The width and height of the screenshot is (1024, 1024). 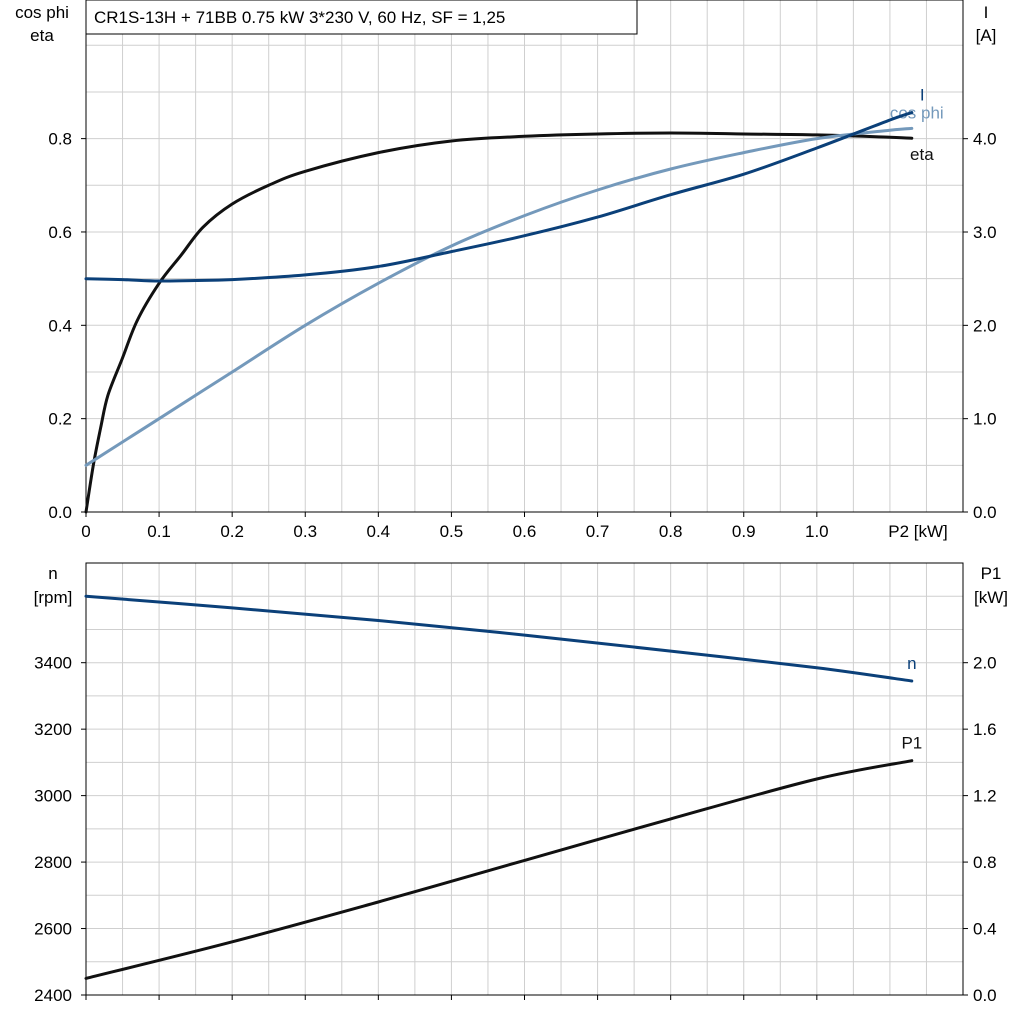 What do you see at coordinates (986, 12) in the screenshot?
I see `top-right-axis-label-1: I` at bounding box center [986, 12].